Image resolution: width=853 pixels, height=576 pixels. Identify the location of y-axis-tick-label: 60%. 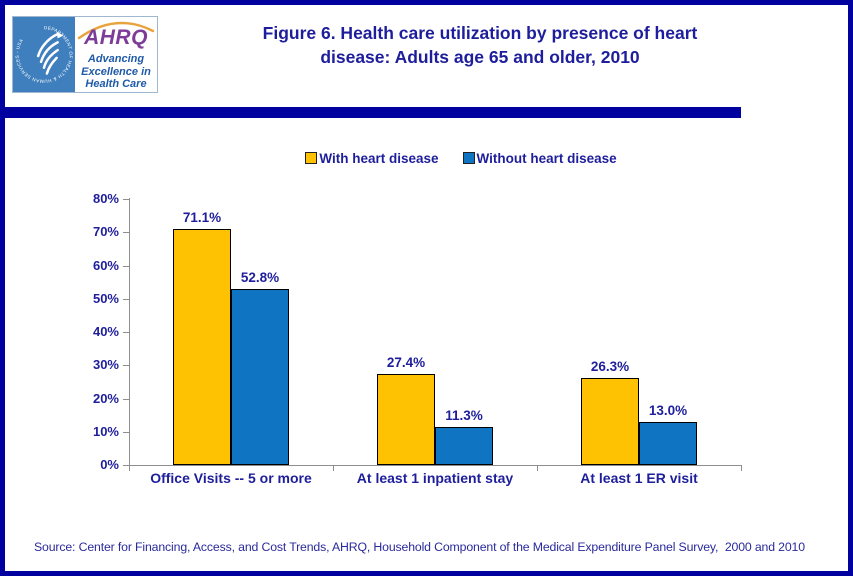
(105, 265).